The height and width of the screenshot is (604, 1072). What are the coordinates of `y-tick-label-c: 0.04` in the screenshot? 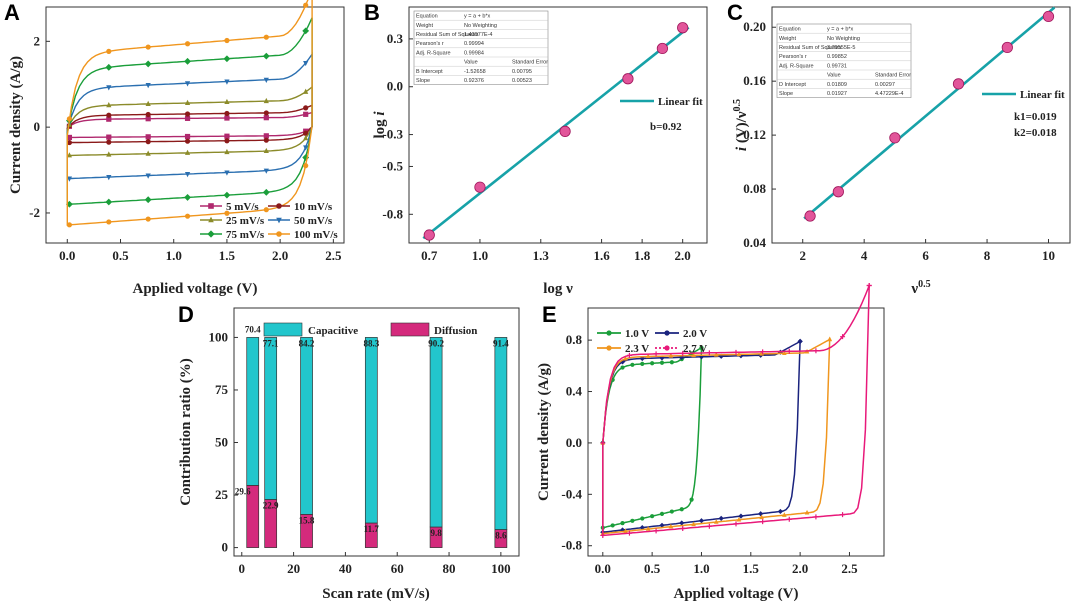 It's located at (754, 242).